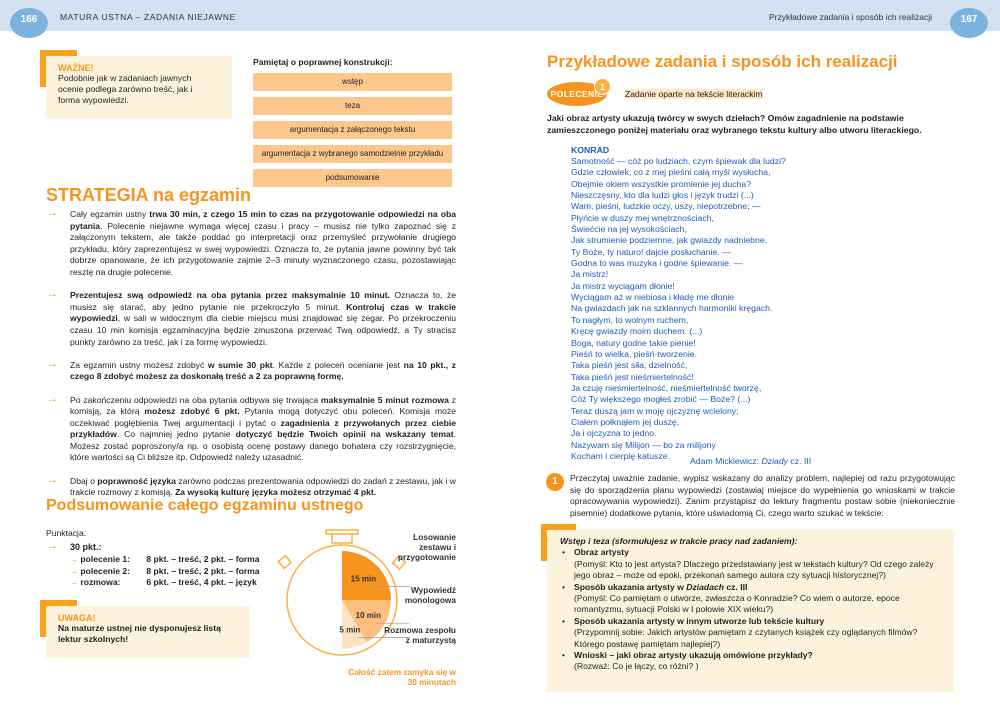 The image size is (1000, 707). I want to click on poem-line: Ja mistrz wyciągam dłonie!, so click(623, 285).